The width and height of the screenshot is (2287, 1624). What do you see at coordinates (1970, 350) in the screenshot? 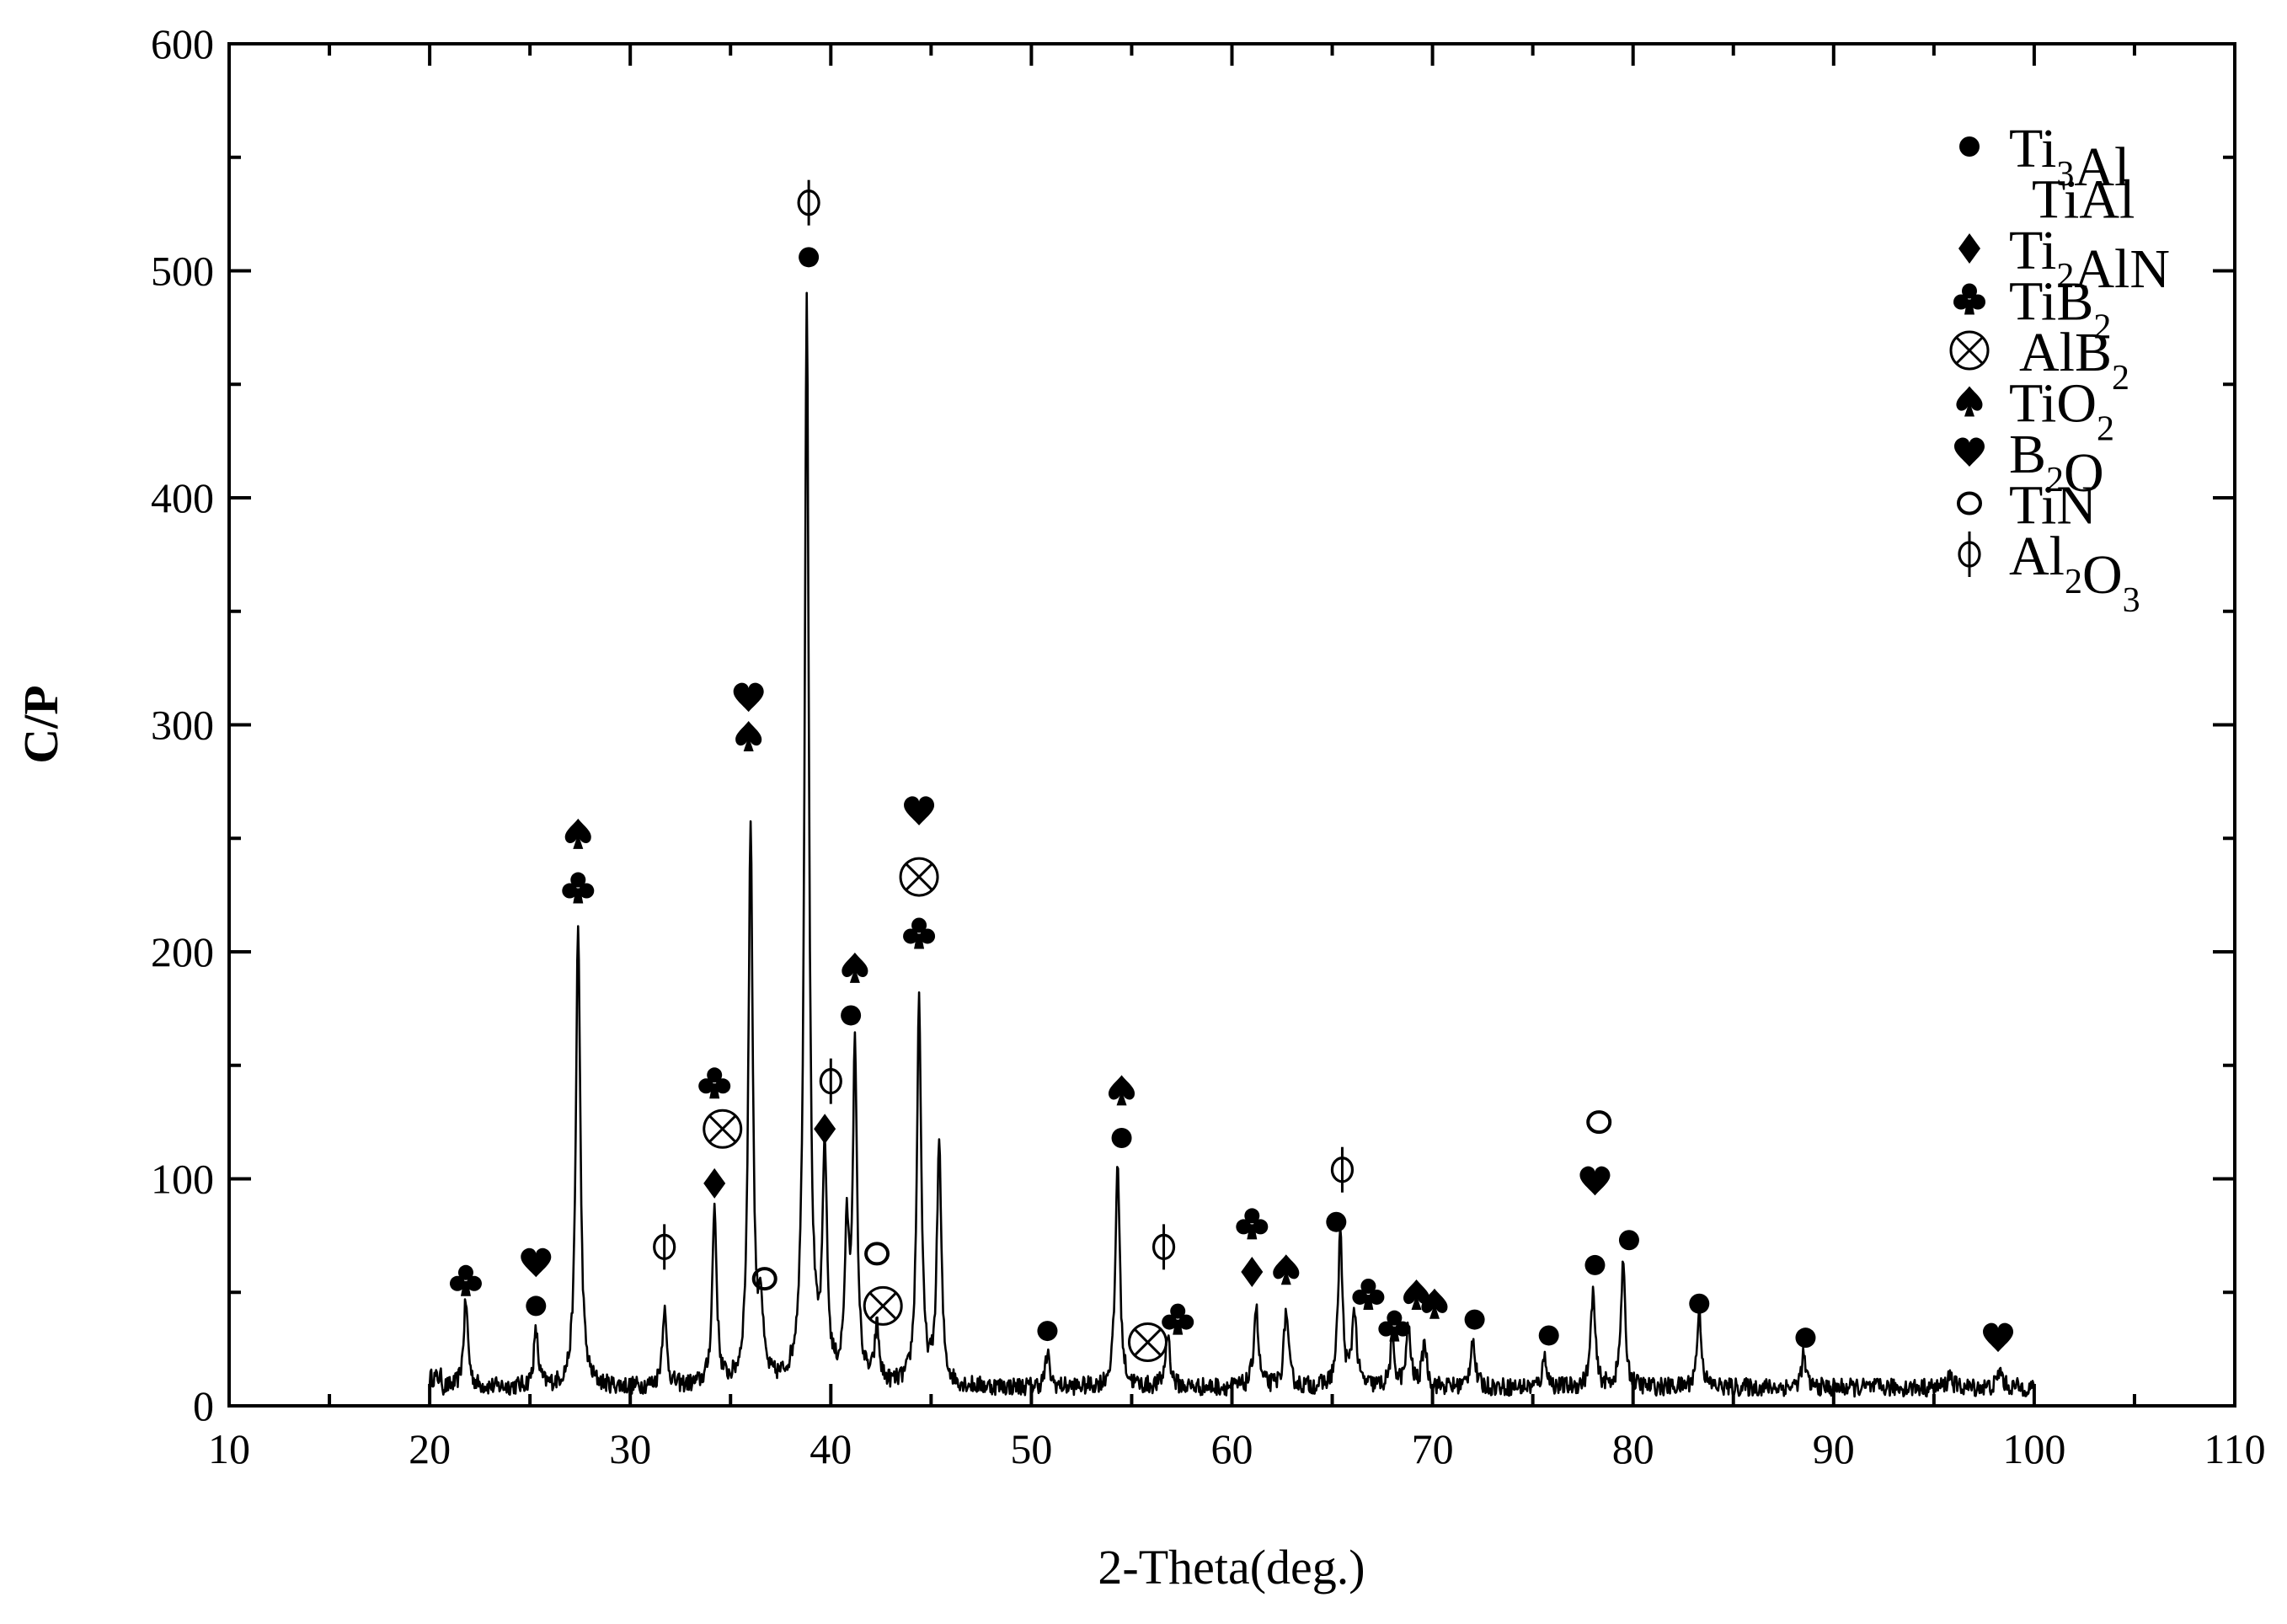
I see `legend-symbol-otimes` at bounding box center [1970, 350].